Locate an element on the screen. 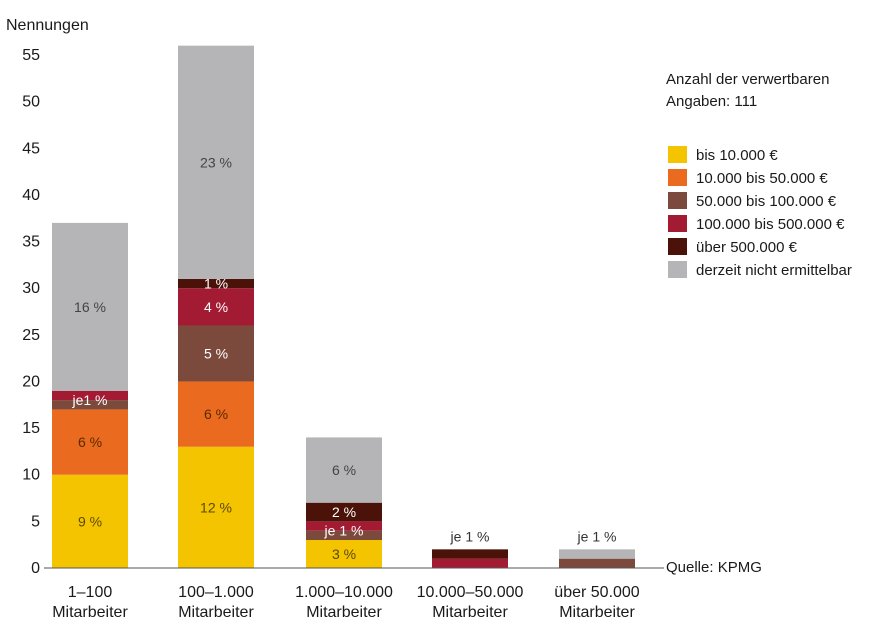  y-axis-ticks: 0 5 10 15 20 25 30 35 40 45 50 55 is located at coordinates (31, 312).